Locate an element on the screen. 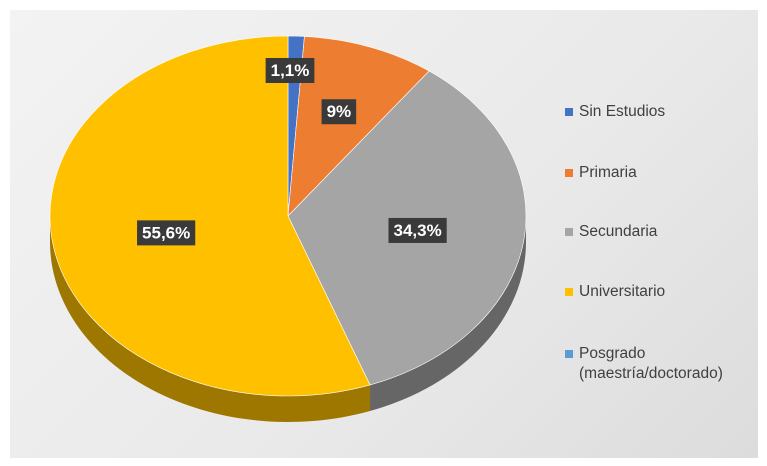 This screenshot has width=767, height=466. data-label-text-sin-estudios: 1,1% is located at coordinates (290, 70).